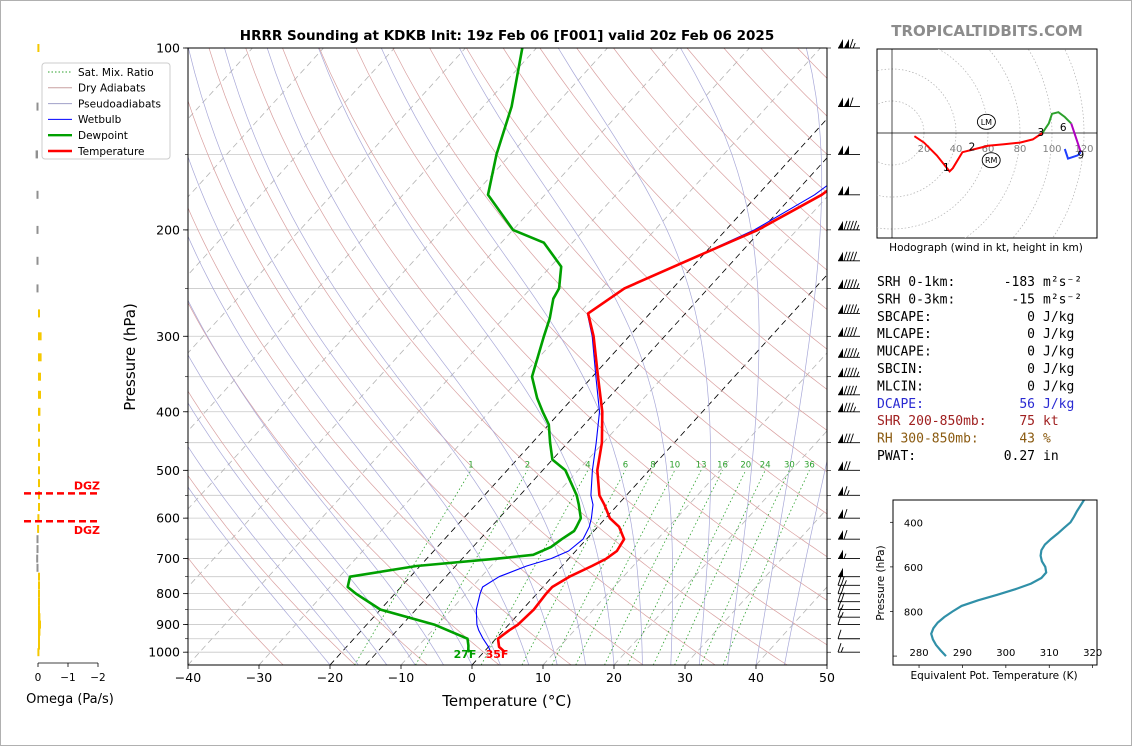 The image size is (1134, 748). Describe the element at coordinates (327, 201) in the screenshot. I see `isotherm` at that location.